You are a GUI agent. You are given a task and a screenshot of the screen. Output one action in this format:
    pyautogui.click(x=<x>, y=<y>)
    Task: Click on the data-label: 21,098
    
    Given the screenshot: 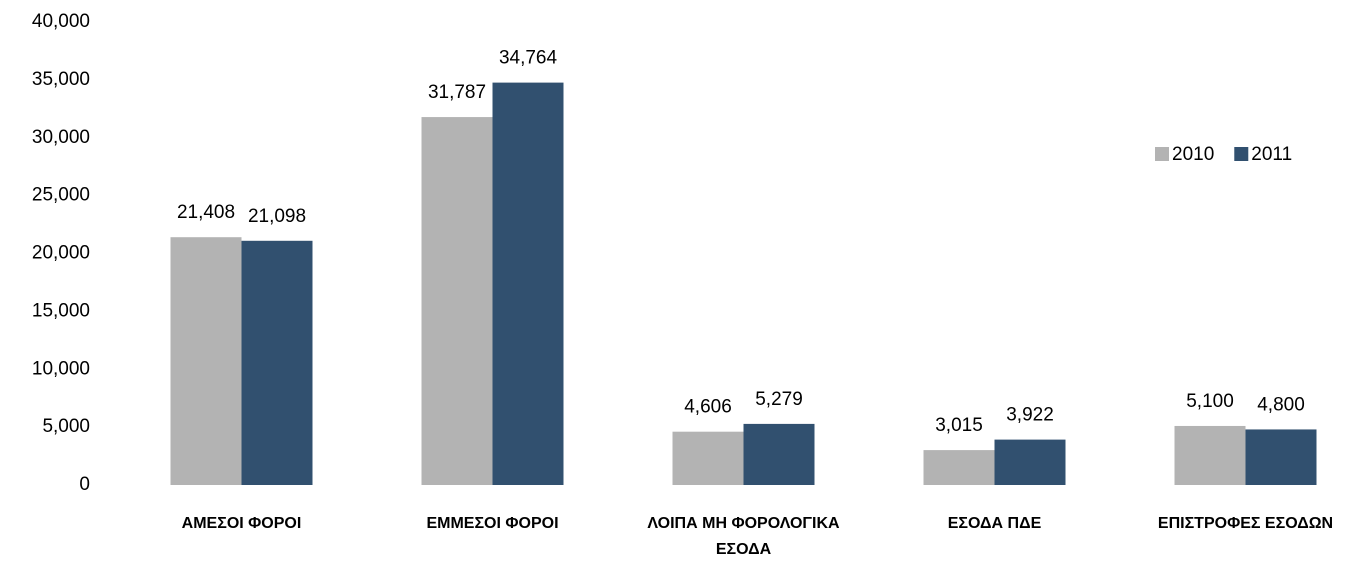 What is the action you would take?
    pyautogui.click(x=277, y=216)
    